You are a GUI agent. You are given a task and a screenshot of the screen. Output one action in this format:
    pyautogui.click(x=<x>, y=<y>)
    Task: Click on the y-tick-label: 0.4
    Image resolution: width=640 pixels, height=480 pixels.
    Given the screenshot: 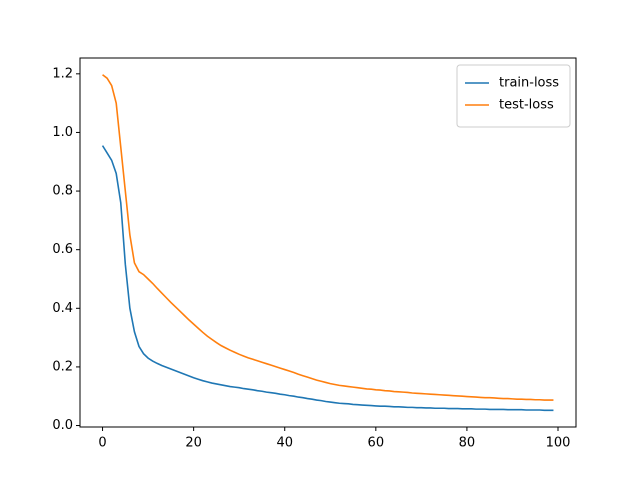 What is the action you would take?
    pyautogui.click(x=62, y=308)
    